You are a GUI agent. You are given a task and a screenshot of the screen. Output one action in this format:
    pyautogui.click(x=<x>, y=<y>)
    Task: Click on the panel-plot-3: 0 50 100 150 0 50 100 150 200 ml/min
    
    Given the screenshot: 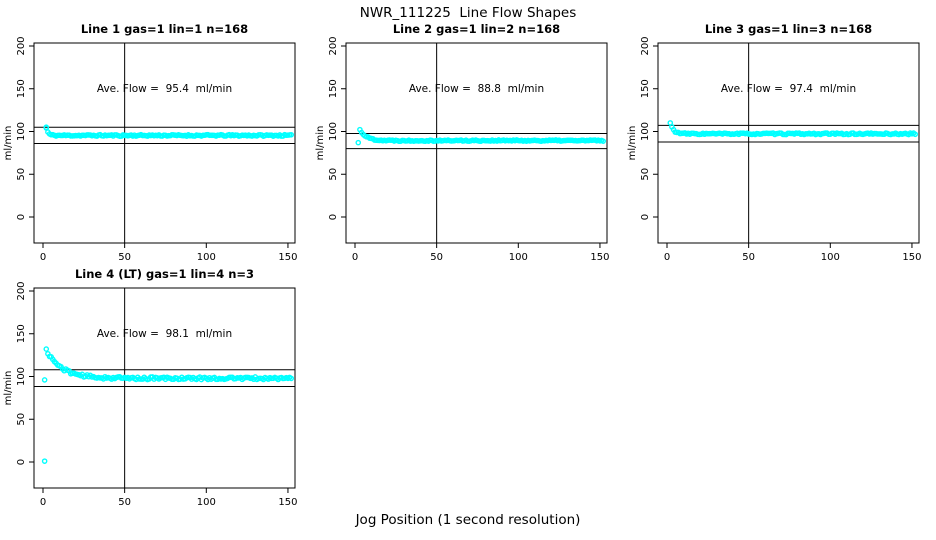 What is the action you would take?
    pyautogui.click(x=150, y=394)
    